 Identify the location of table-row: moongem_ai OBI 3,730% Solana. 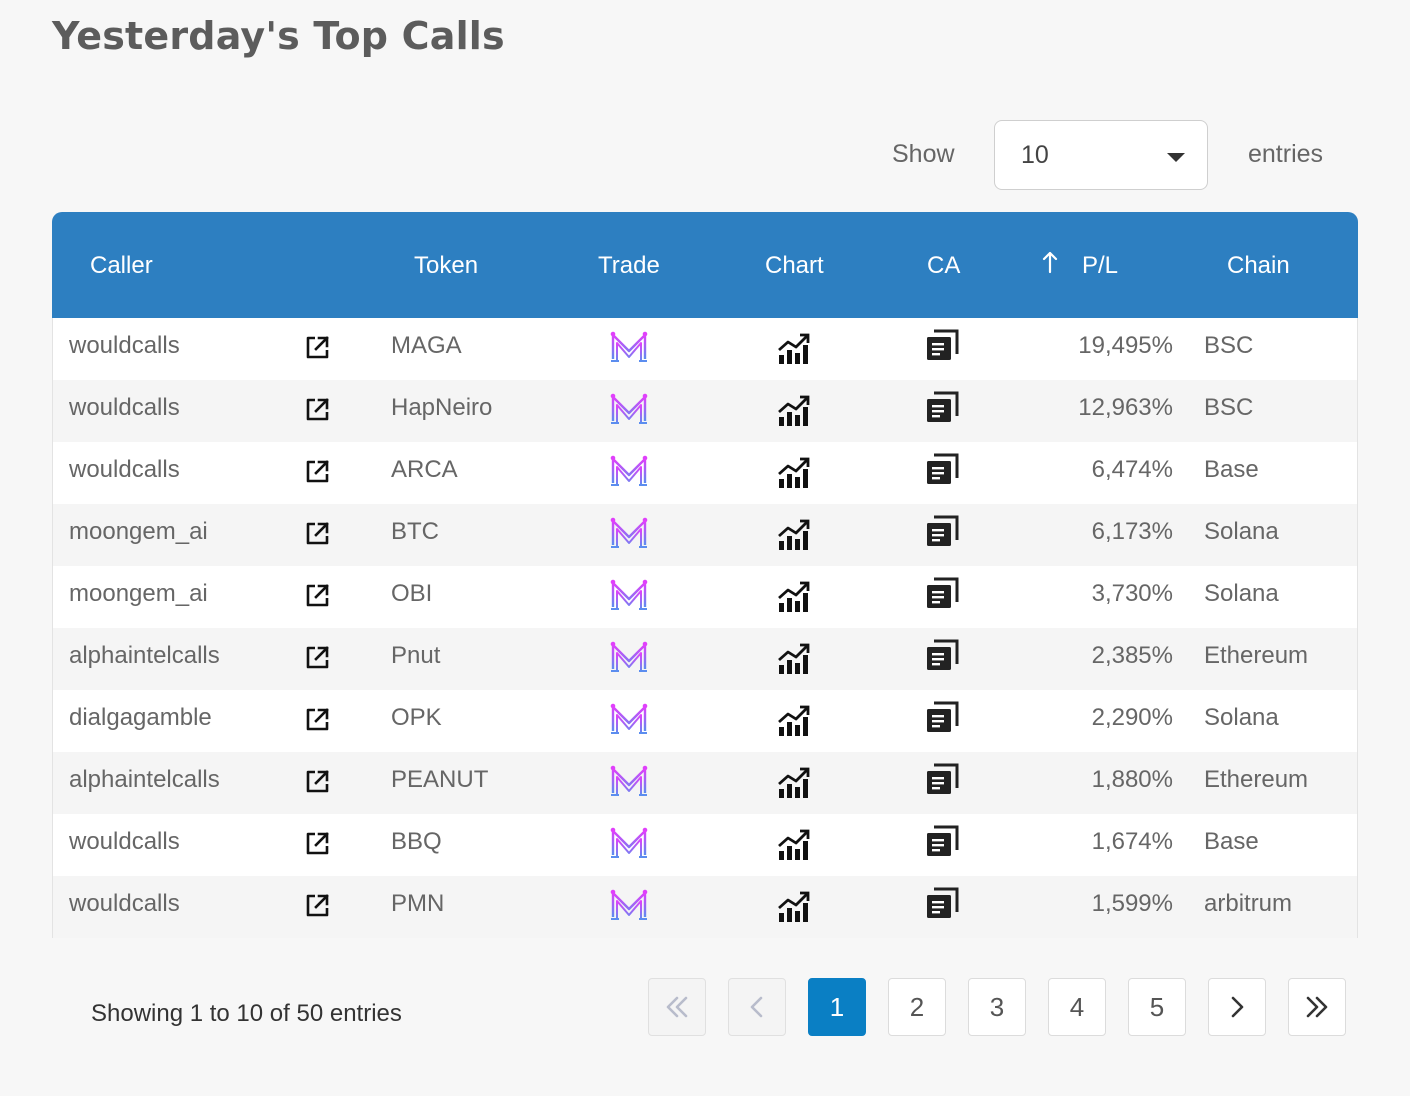
(705, 597).